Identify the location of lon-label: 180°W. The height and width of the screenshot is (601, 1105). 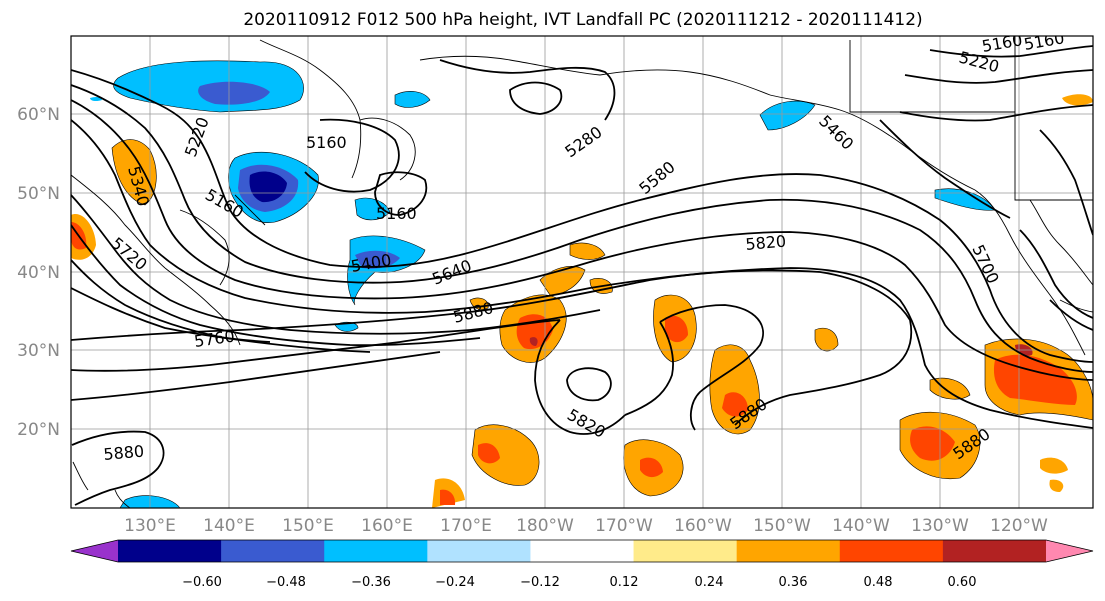
(545, 526).